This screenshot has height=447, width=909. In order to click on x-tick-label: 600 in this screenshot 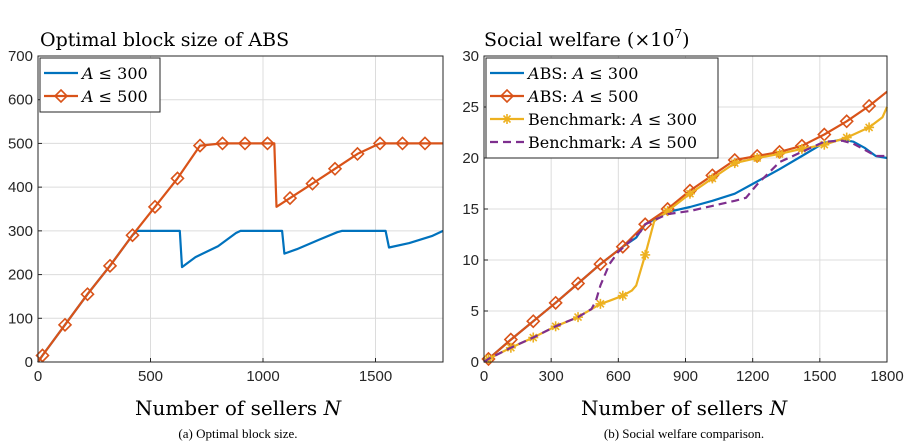, I will do `click(618, 376)`.